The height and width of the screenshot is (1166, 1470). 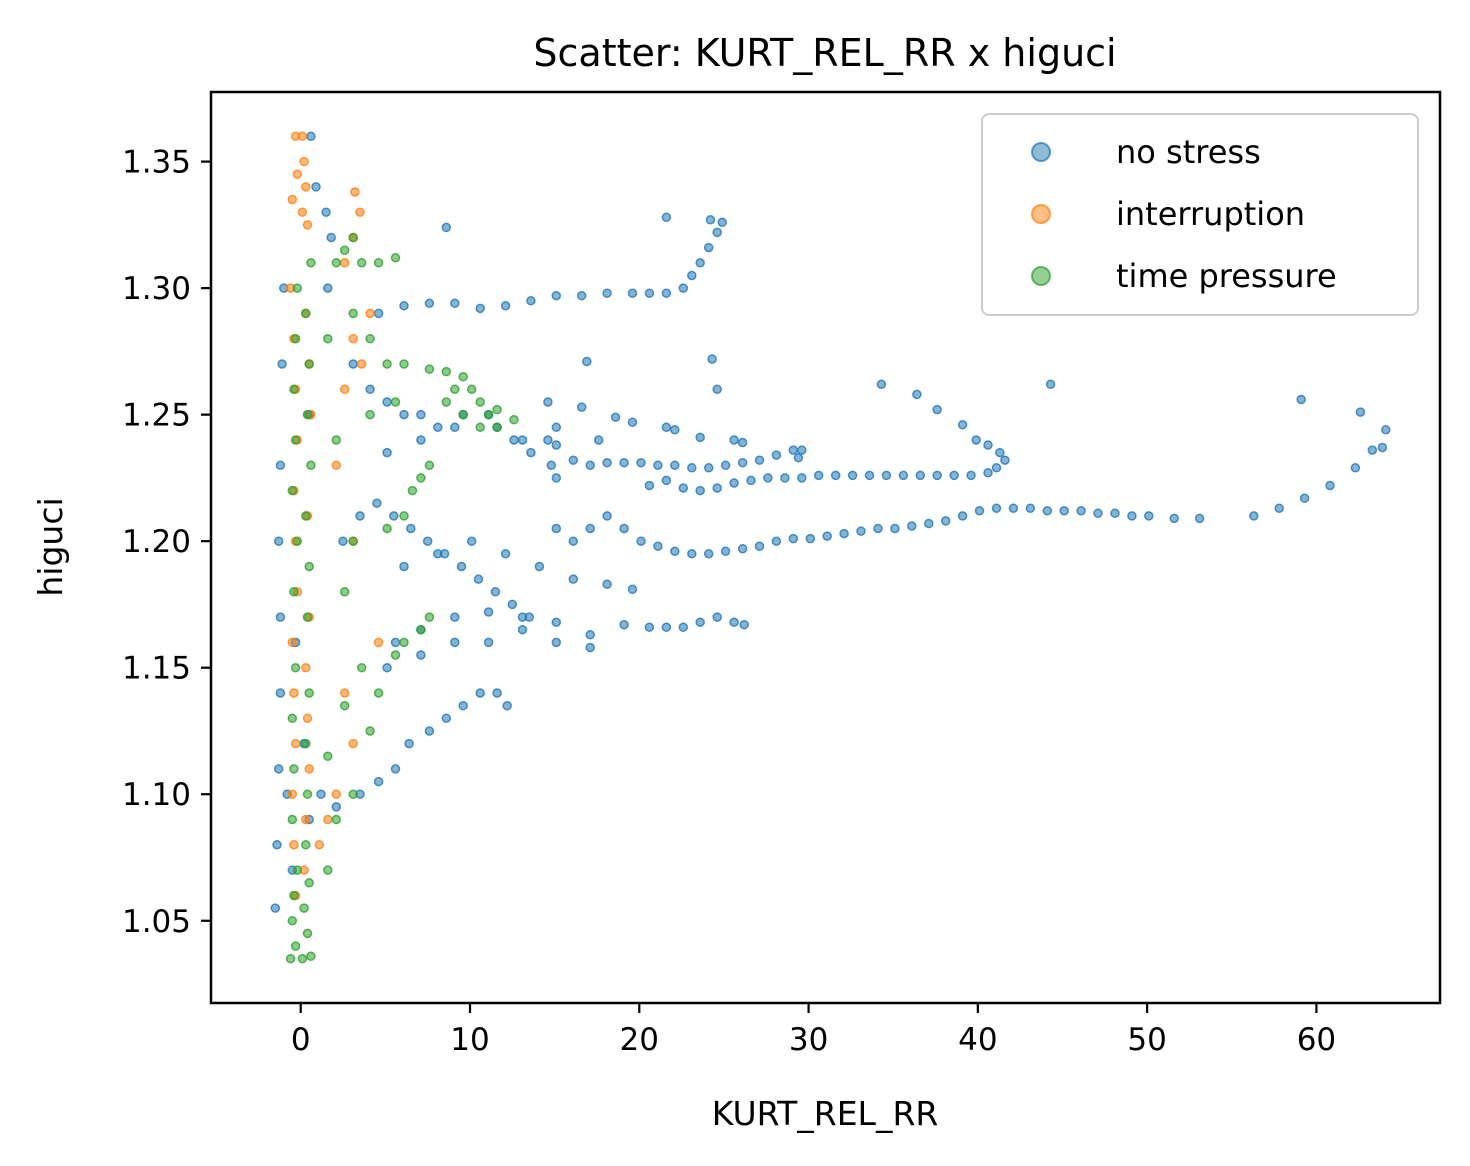 What do you see at coordinates (824, 53) in the screenshot?
I see `chart-title: Scatter: KURT_REL_RR x higuci` at bounding box center [824, 53].